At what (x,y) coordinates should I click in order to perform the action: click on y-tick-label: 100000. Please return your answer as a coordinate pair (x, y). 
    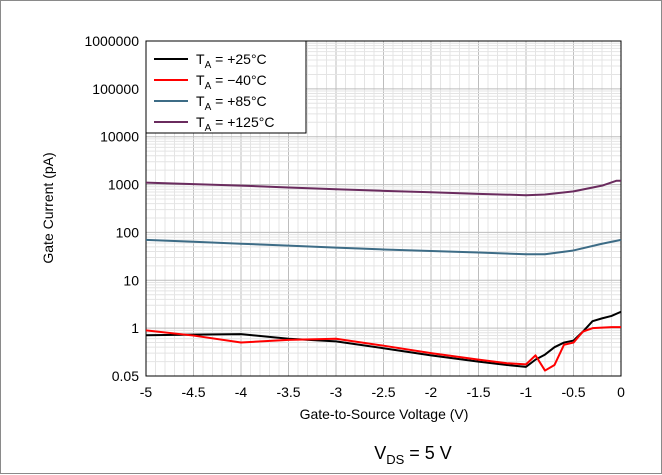
    Looking at the image, I should click on (115, 89).